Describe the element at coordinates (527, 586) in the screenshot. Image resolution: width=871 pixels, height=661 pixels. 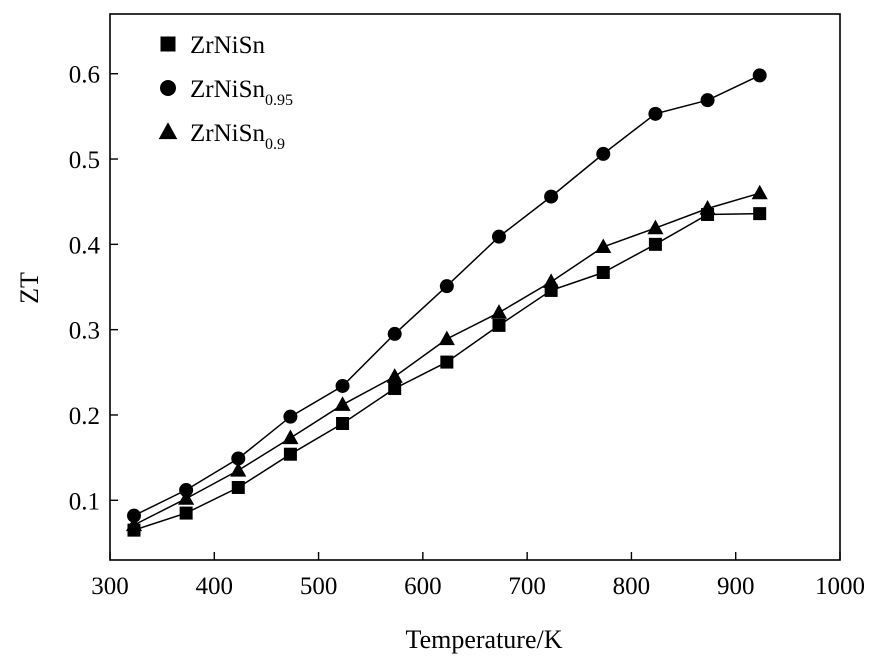
I see `x-tick-label: 700` at that location.